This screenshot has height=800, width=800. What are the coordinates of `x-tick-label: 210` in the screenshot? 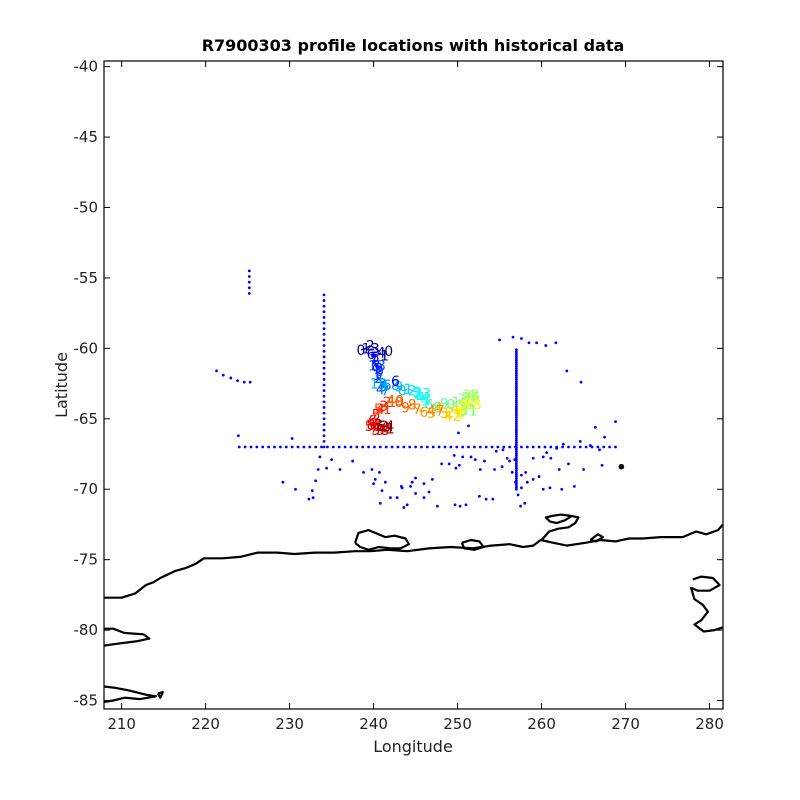 It's located at (121, 724).